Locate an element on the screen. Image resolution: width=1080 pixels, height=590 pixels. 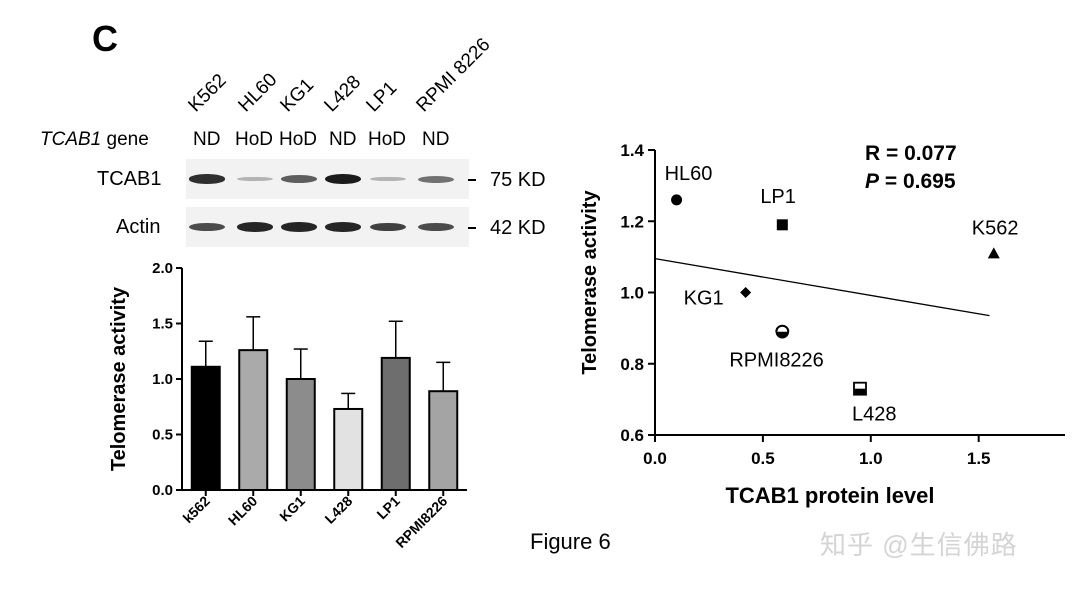
point-label-k562: K562 is located at coordinates (995, 228).